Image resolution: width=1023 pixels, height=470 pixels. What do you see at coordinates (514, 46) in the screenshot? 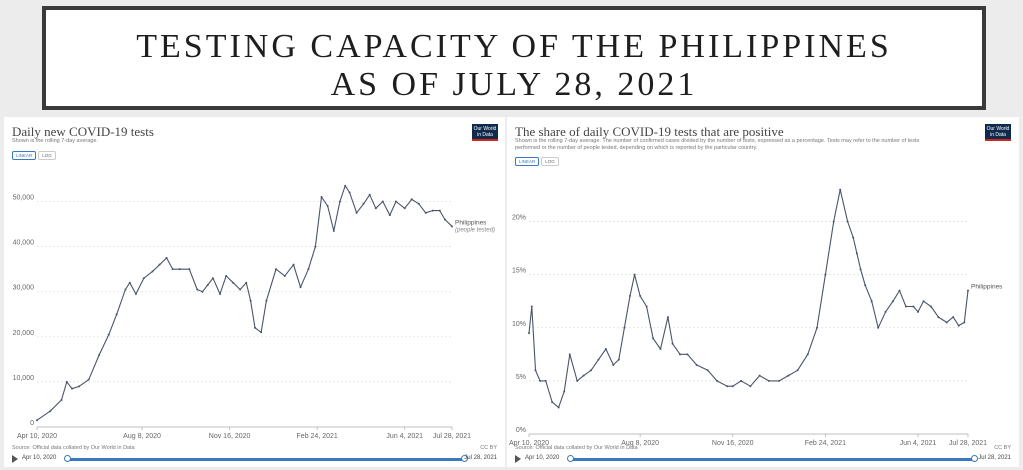
I see `banner-title-line-1: TESTING CAPACITY OF THE PHILIPPINES` at bounding box center [514, 46].